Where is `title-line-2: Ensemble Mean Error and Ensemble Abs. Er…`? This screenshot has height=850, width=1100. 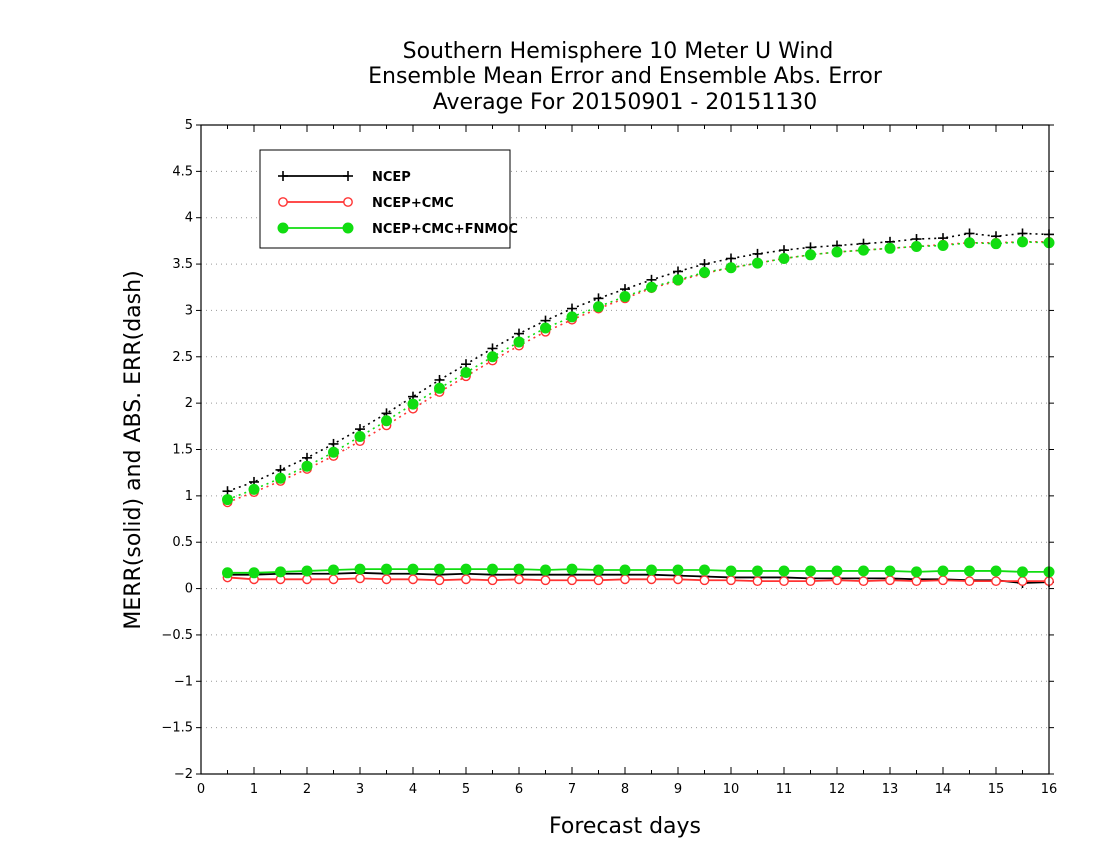
title-line-2: Ensemble Mean Error and Ensemble Abs. Er… is located at coordinates (625, 76).